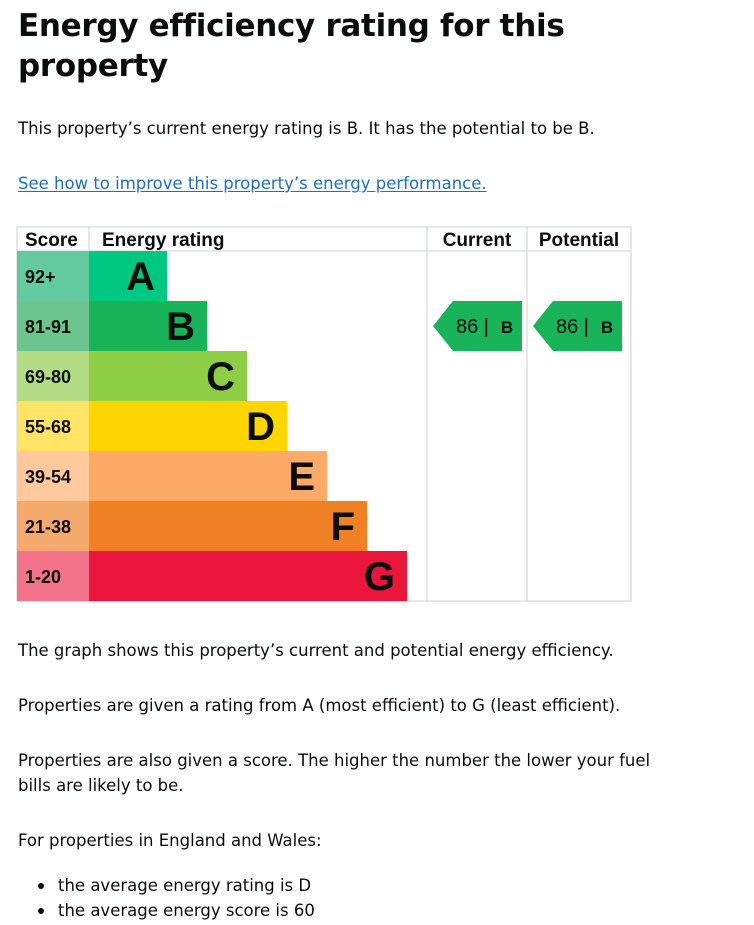 The width and height of the screenshot is (754, 925). I want to click on score-range-label: 69-80, so click(48, 377).